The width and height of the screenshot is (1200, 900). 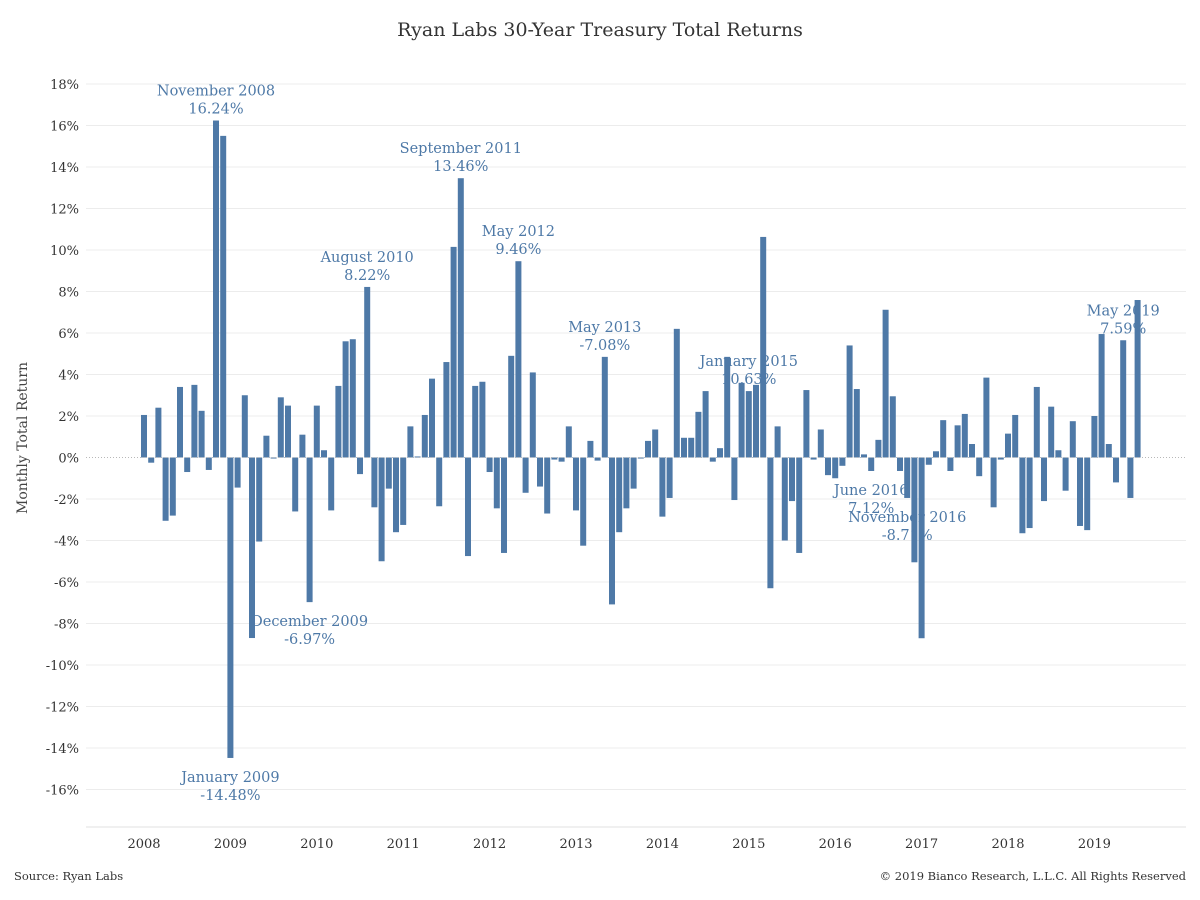 What do you see at coordinates (66, 625) in the screenshot?
I see `y-tick-label: -8%` at bounding box center [66, 625].